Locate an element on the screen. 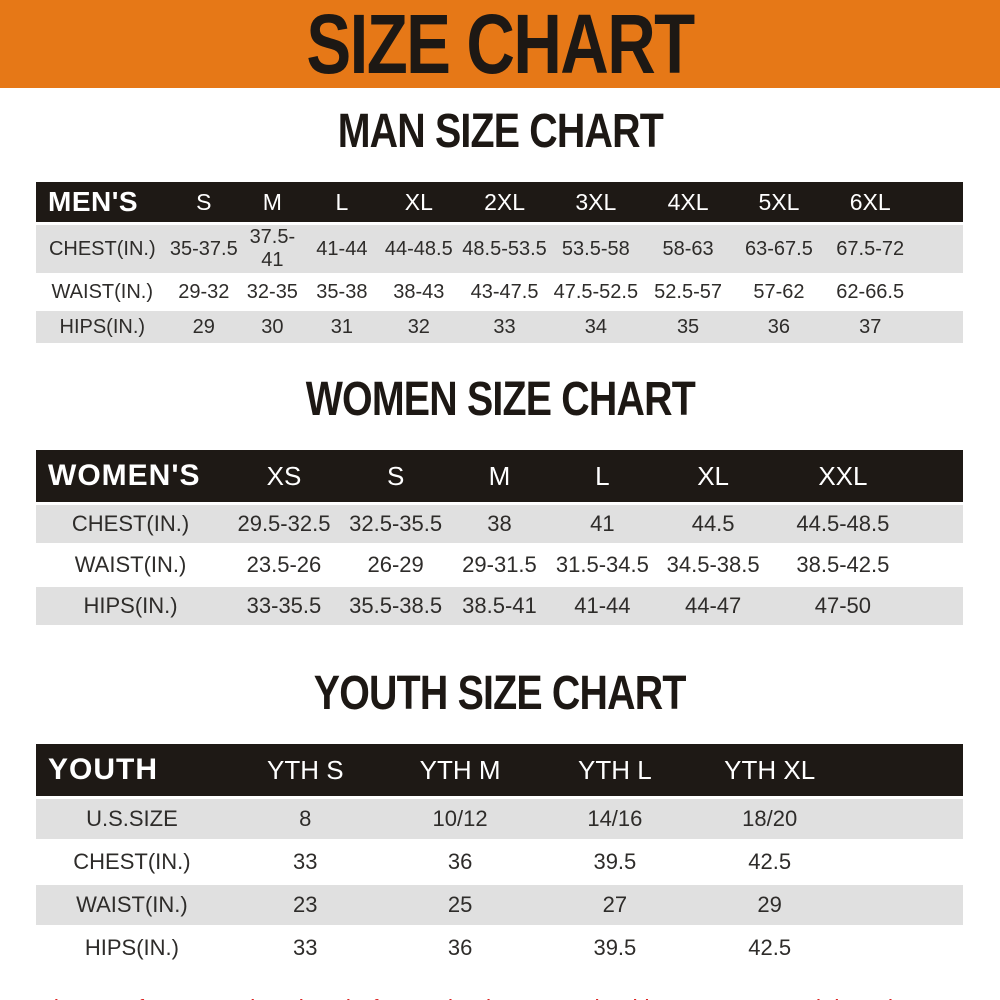 The width and height of the screenshot is (1000, 1000). women-size-col: XS is located at coordinates (284, 476).